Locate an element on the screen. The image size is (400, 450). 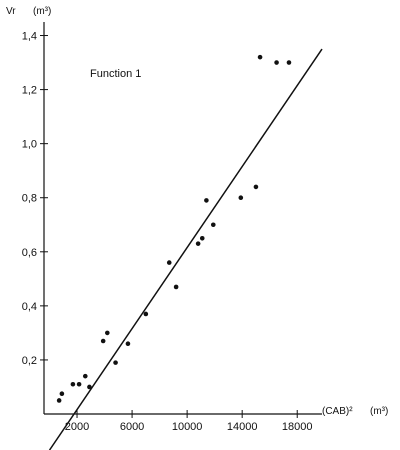
y-tick-label: 0,8 is located at coordinates (29, 199).